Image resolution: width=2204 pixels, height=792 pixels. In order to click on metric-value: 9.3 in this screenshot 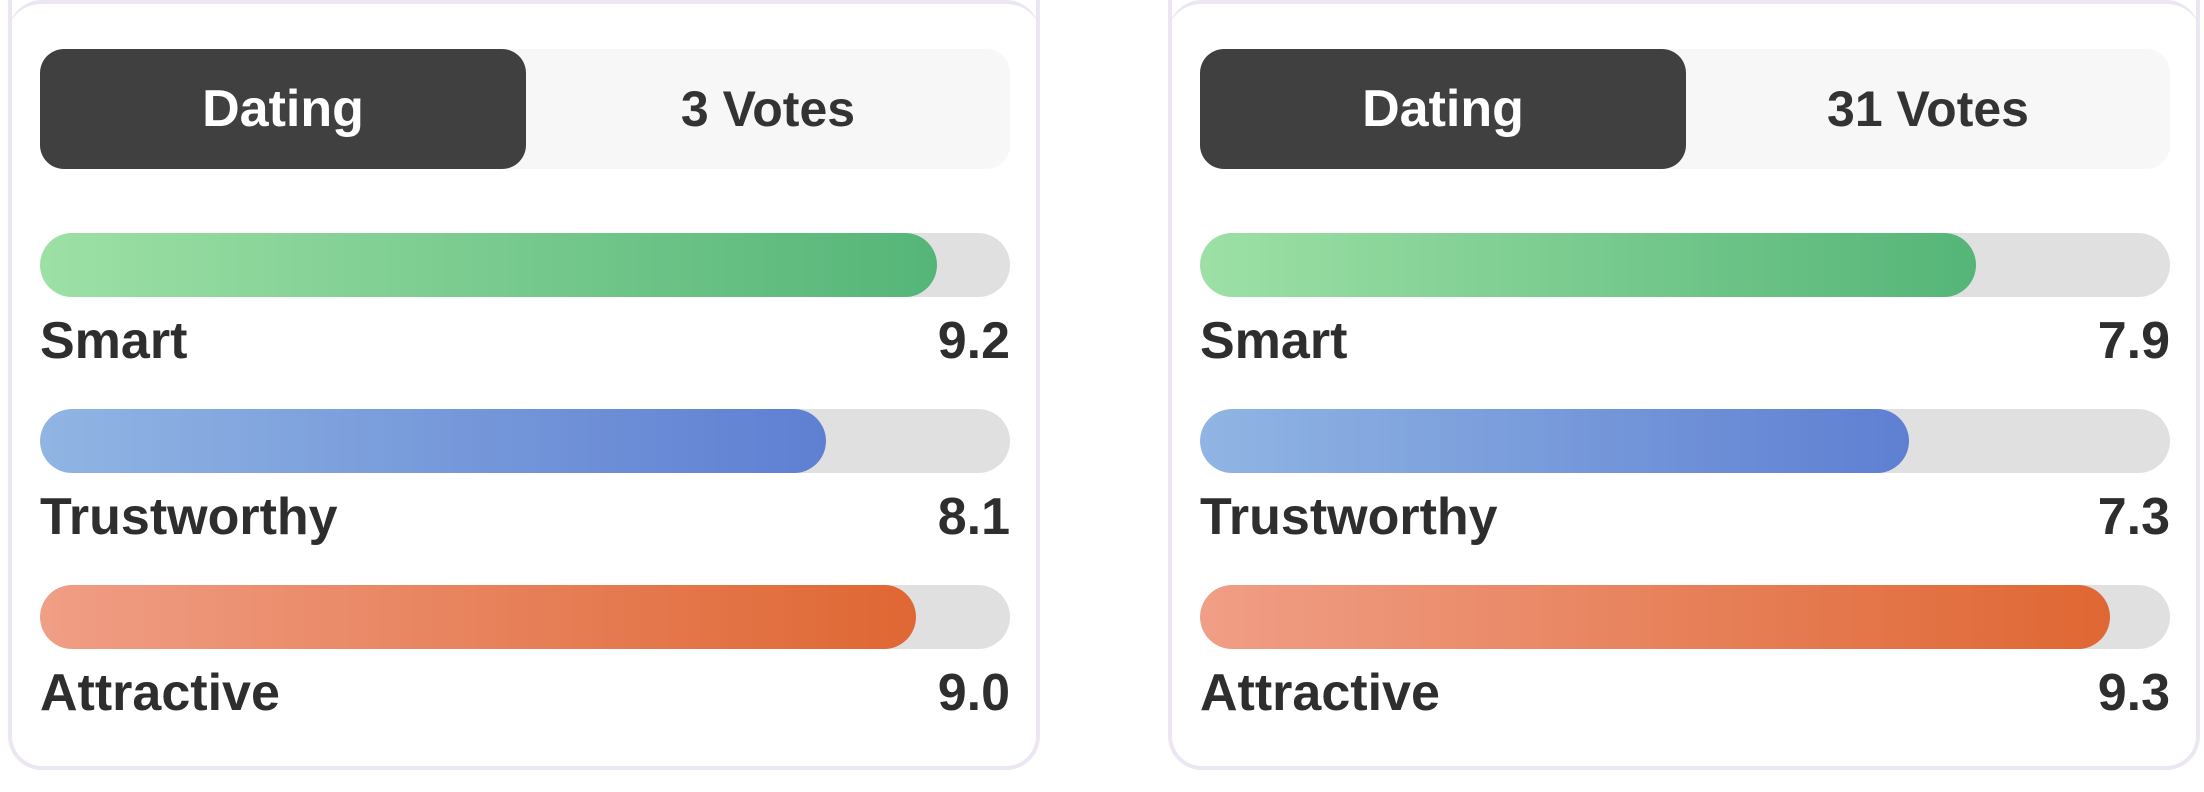, I will do `click(2133, 693)`.